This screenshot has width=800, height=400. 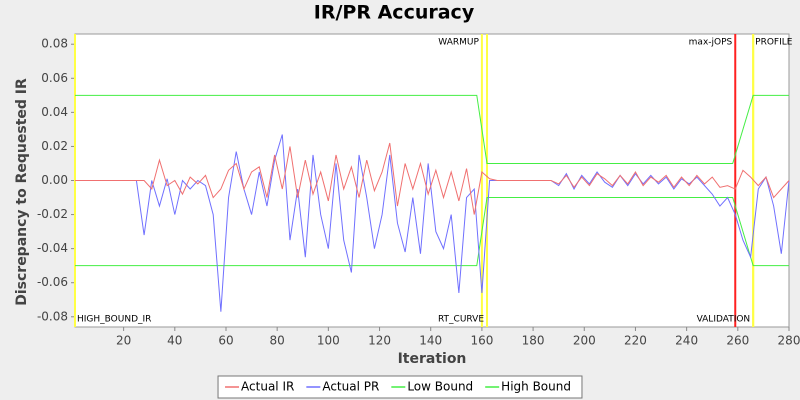 I want to click on y-tick-label: -0.04, so click(x=52, y=248).